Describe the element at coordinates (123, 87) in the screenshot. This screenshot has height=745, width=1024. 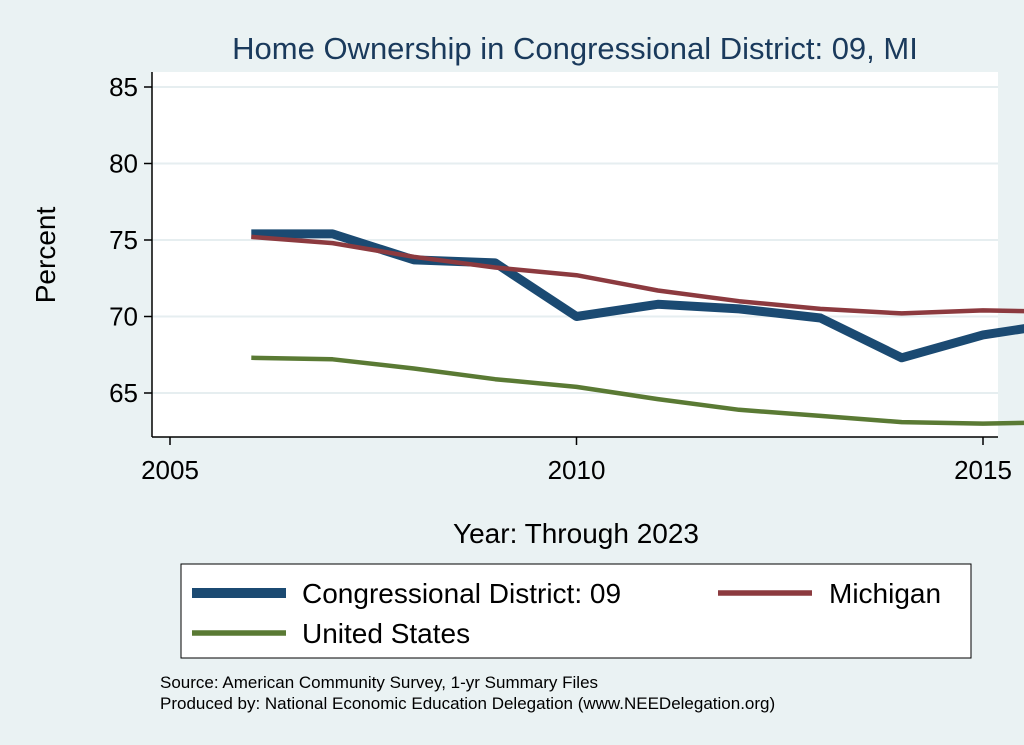
I see `y-tick-label-4: 85` at that location.